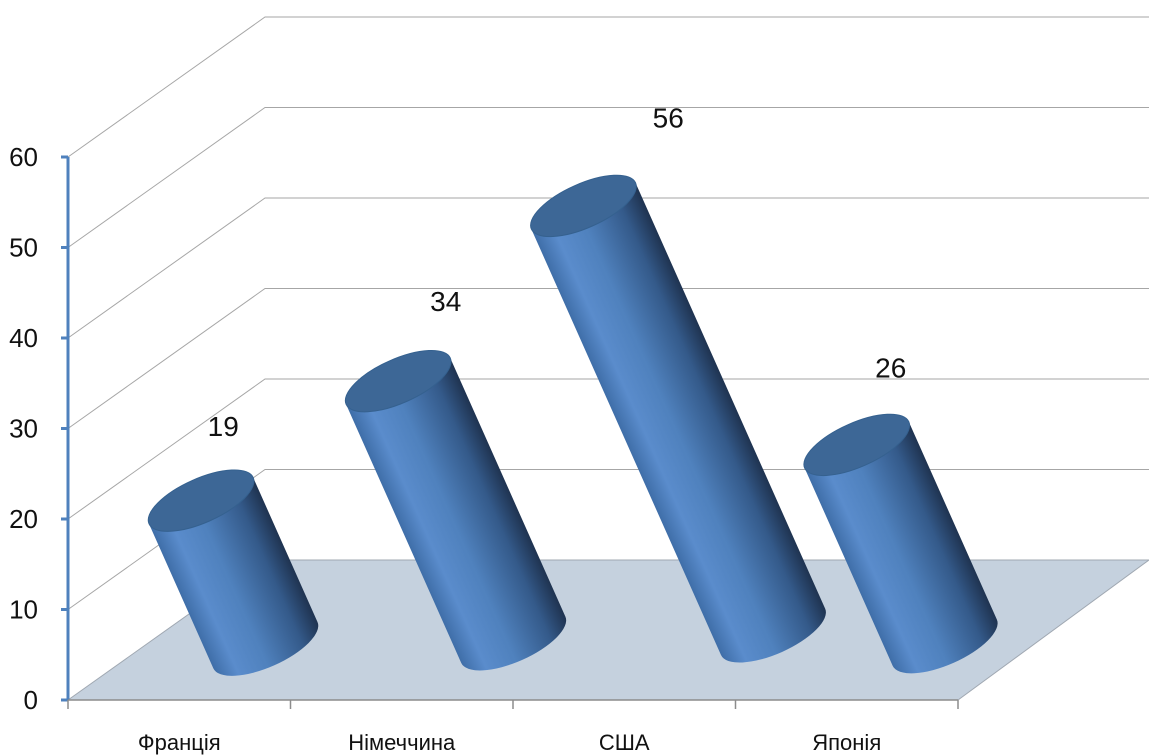  What do you see at coordinates (890, 368) in the screenshot?
I see `data-label: 26` at bounding box center [890, 368].